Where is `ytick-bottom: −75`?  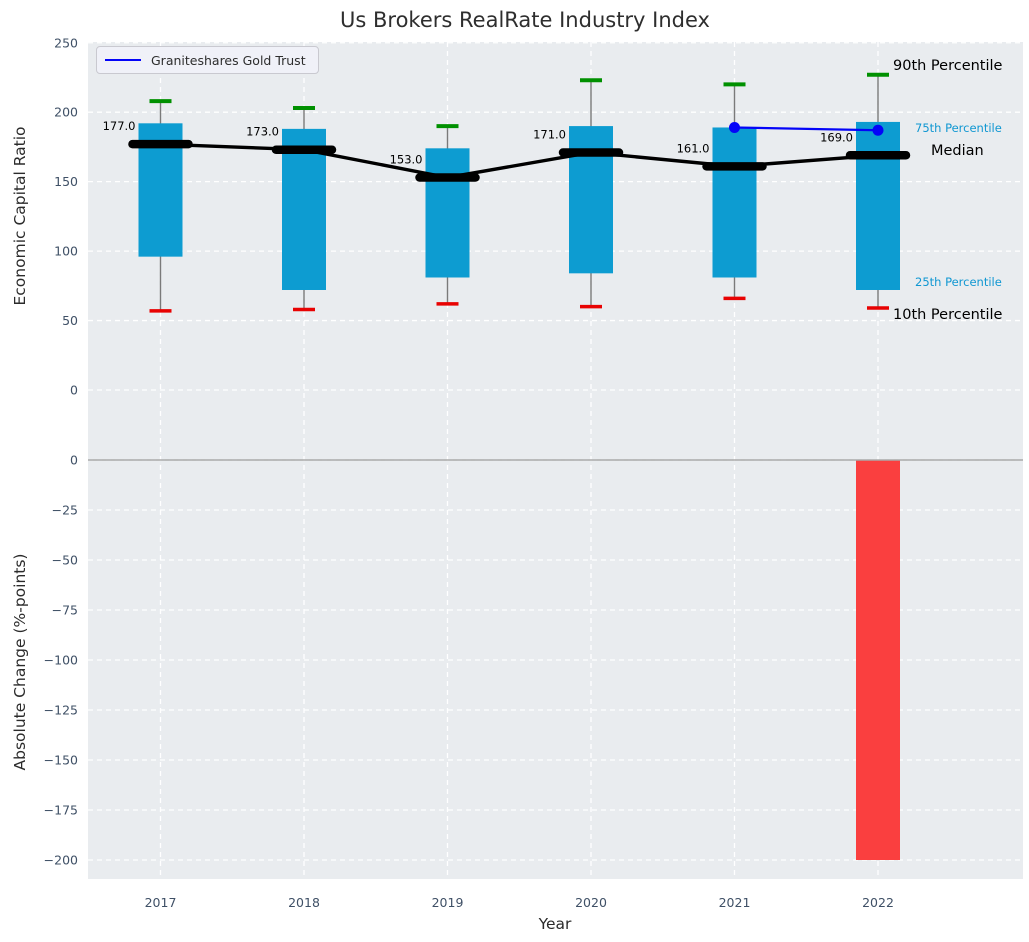 ytick-bottom: −75 is located at coordinates (65, 610).